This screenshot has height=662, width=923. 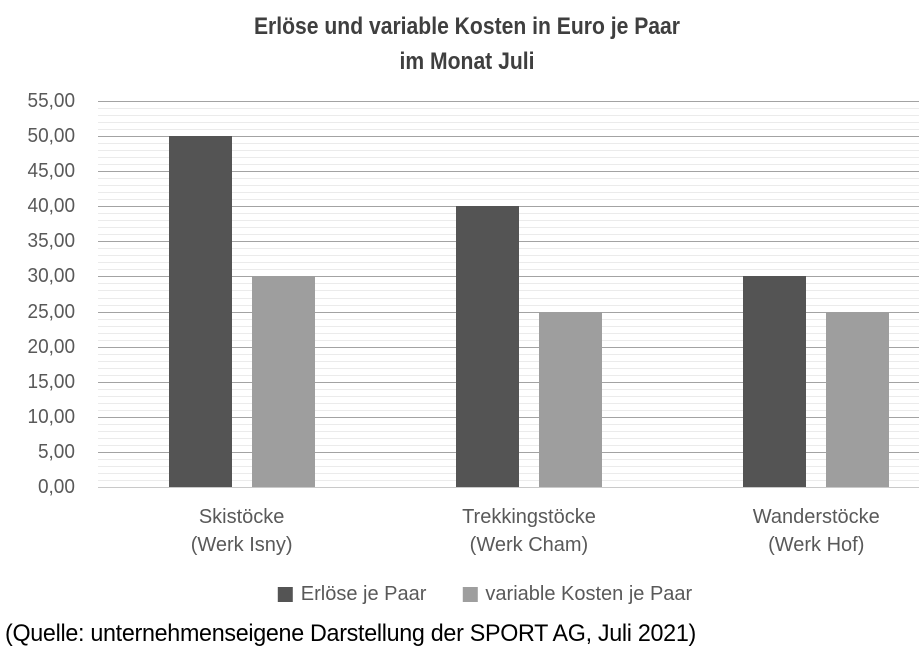 What do you see at coordinates (56, 487) in the screenshot?
I see `y-tick-label: 0,00` at bounding box center [56, 487].